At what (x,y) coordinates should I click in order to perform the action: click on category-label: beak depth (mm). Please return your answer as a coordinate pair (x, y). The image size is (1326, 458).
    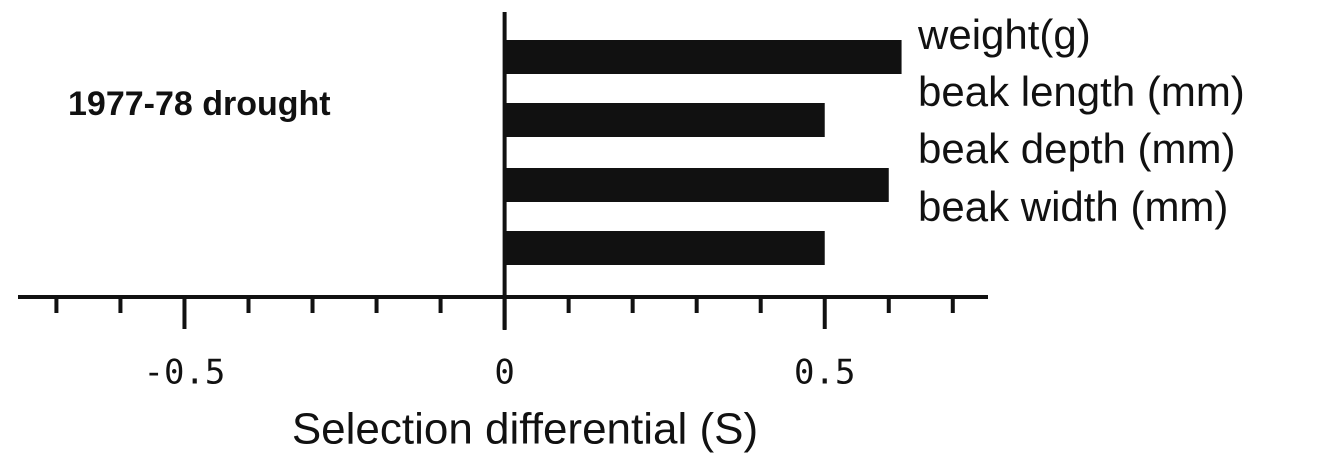
    Looking at the image, I should click on (1076, 148).